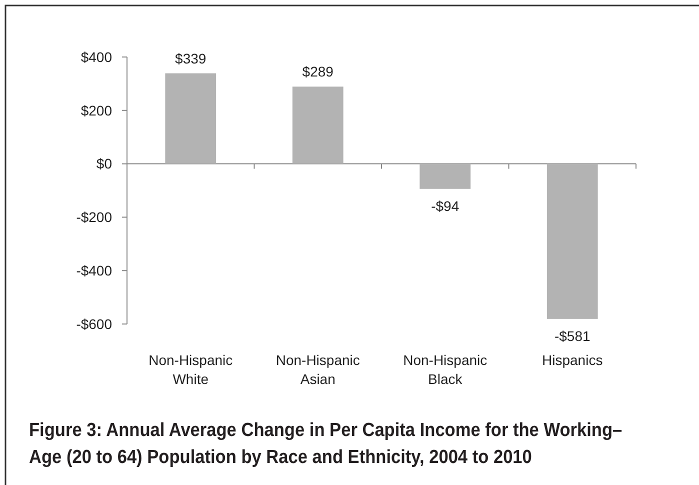 The height and width of the screenshot is (485, 699). I want to click on y-tick-label: $0, so click(104, 164).